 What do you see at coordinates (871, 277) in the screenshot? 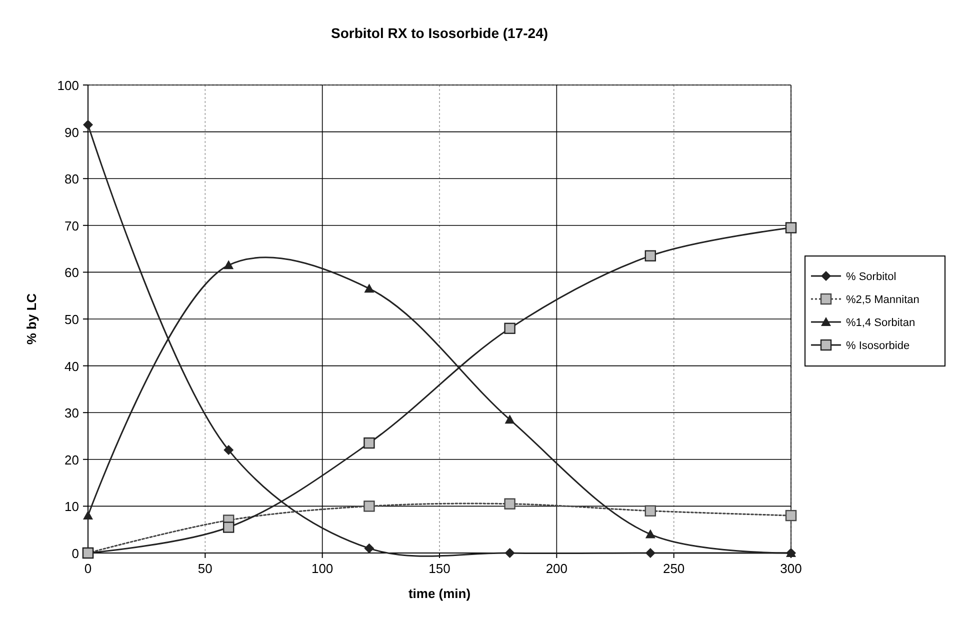
I see `legend-label: % Sorbitol` at bounding box center [871, 277].